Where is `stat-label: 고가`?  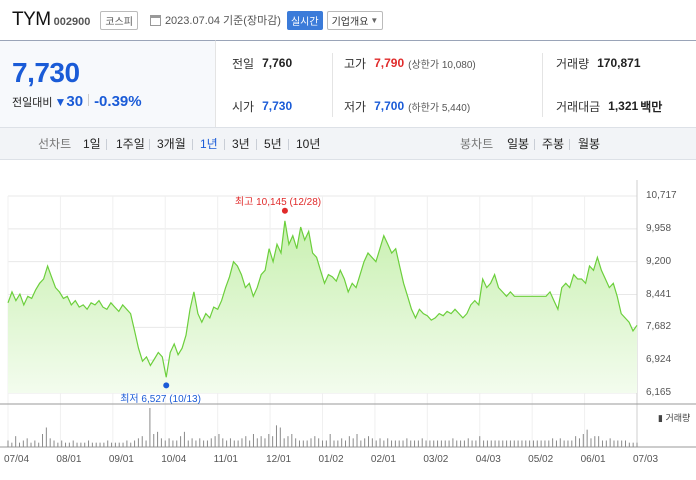 stat-label: 고가 is located at coordinates (355, 63).